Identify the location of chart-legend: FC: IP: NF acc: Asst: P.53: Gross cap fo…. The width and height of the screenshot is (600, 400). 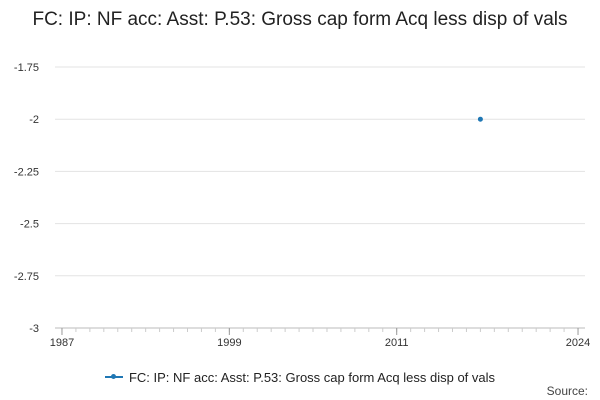
(300, 375).